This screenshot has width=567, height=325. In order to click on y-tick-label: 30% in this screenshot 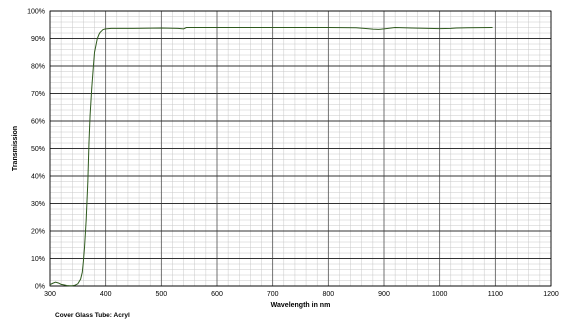, I will do `click(38, 204)`.